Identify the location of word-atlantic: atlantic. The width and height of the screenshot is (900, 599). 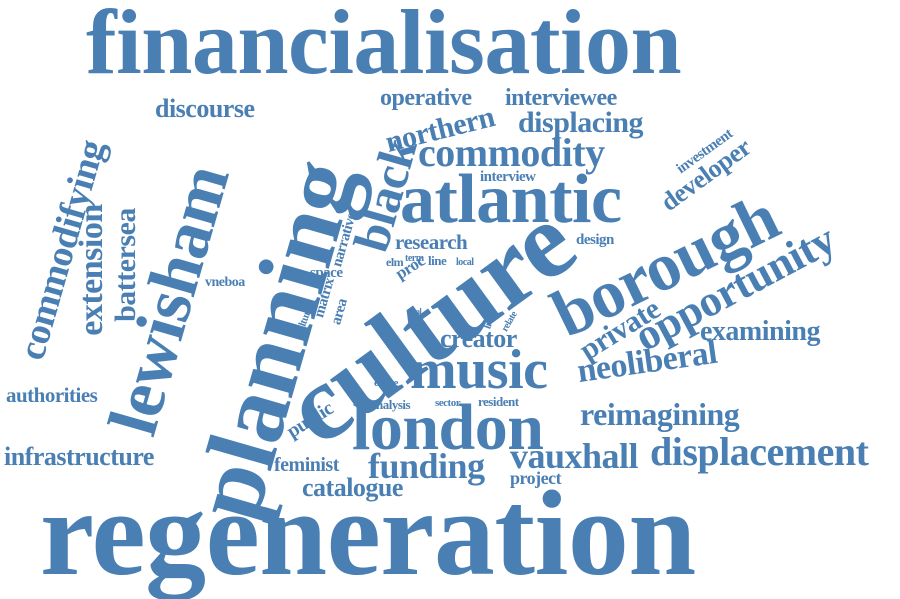
(511, 199).